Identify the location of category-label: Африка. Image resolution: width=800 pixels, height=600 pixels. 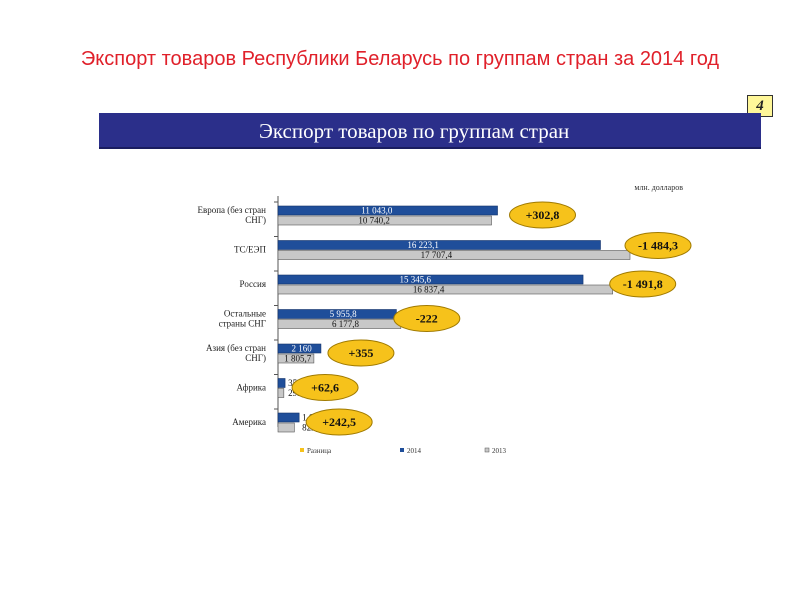
(251, 388).